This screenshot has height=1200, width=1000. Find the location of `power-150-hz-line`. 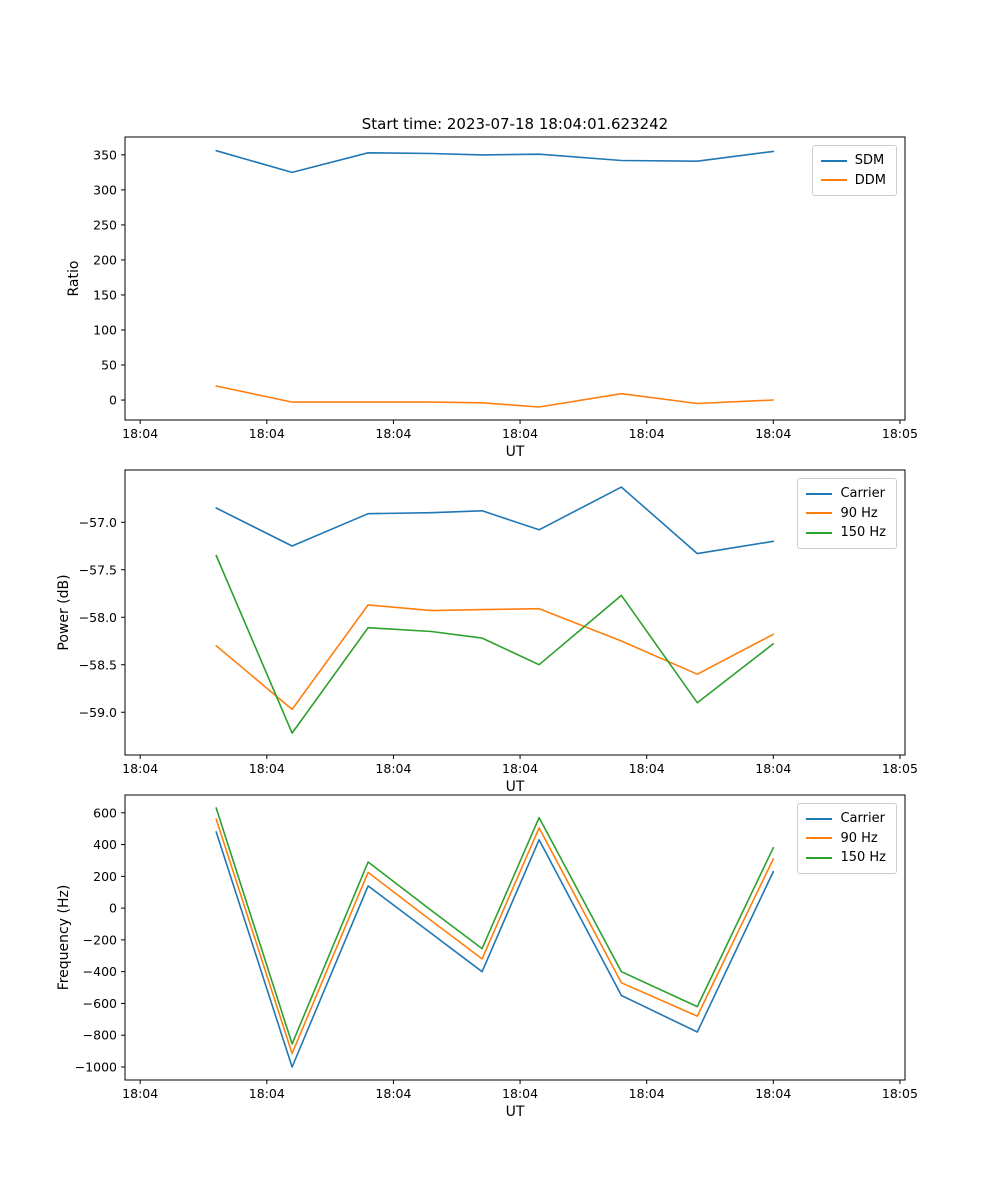

power-150-hz-line is located at coordinates (495, 644).